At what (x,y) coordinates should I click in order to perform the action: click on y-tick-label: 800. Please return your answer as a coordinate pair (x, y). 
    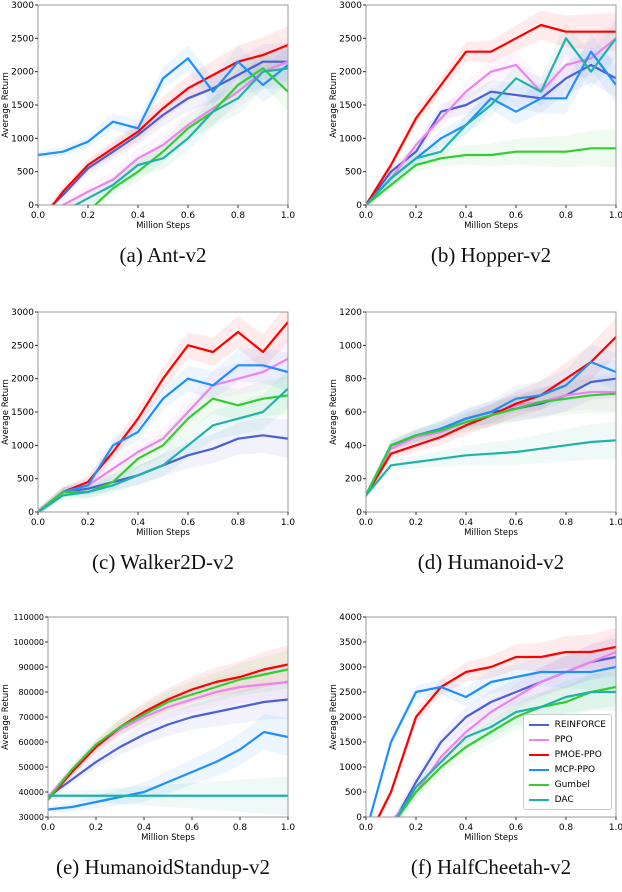
    Looking at the image, I should click on (353, 380).